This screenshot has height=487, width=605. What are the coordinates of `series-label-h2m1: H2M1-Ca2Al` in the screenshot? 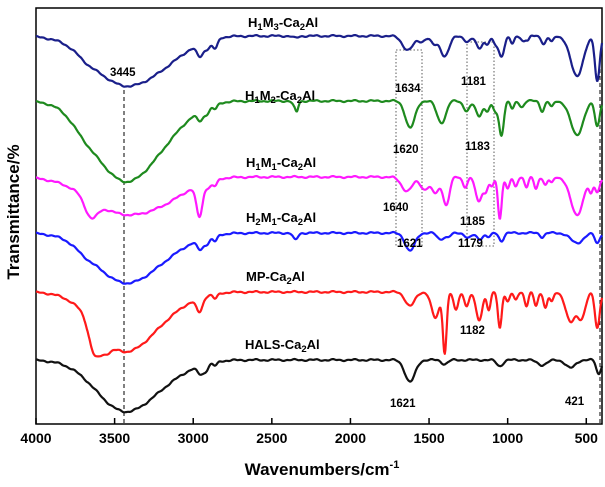 It's located at (281, 219).